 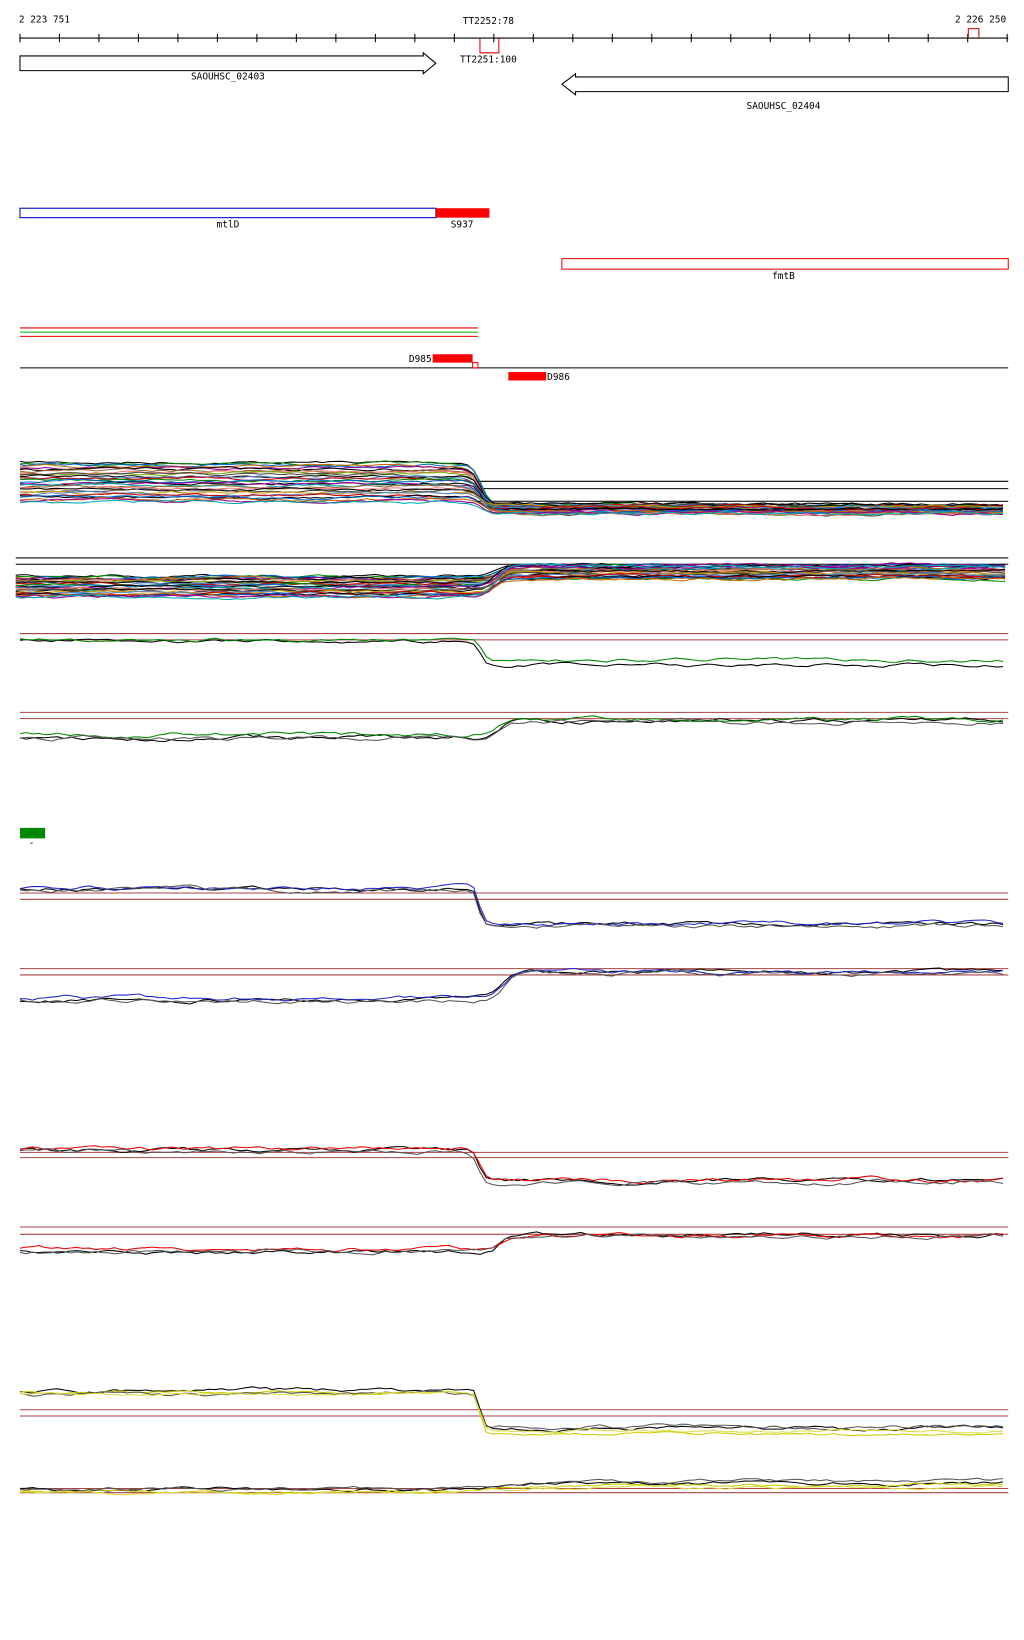 What do you see at coordinates (488, 60) in the screenshot?
I see `marker-label: TT2251:100` at bounding box center [488, 60].